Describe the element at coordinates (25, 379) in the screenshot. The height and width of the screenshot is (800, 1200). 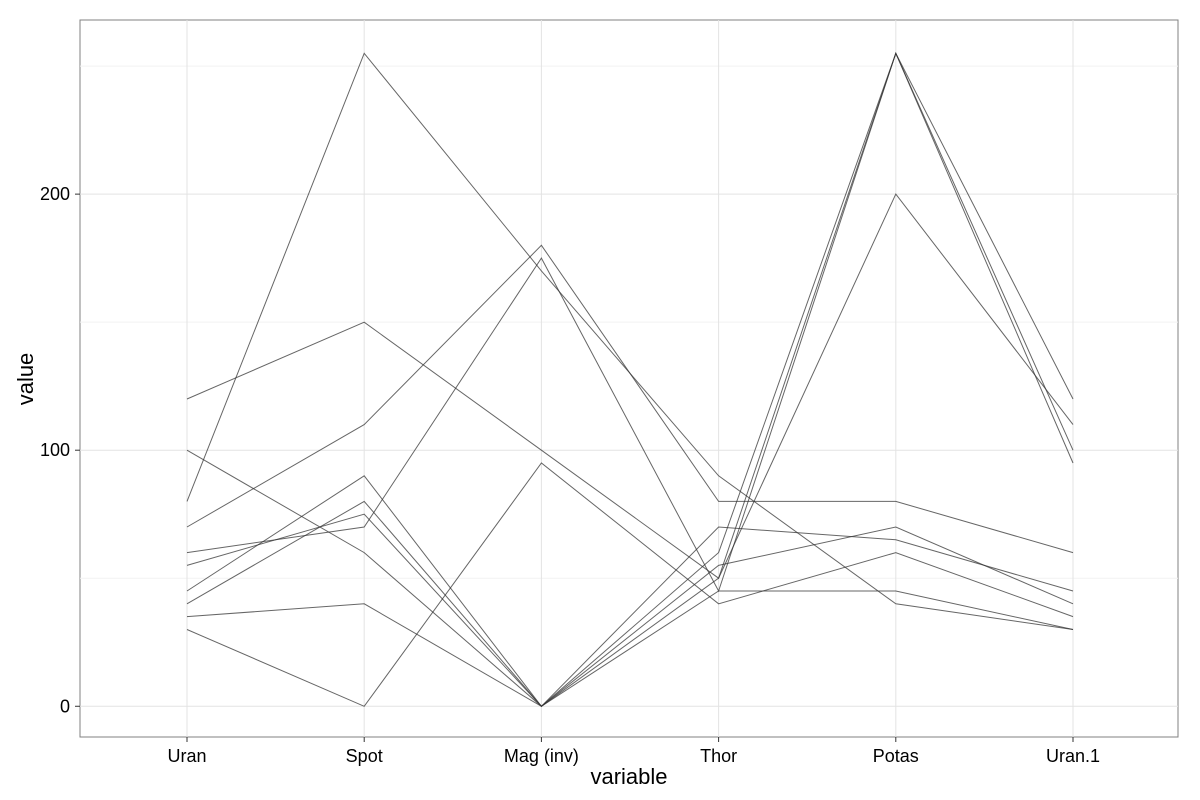
I see `y-axis-title: value` at that location.